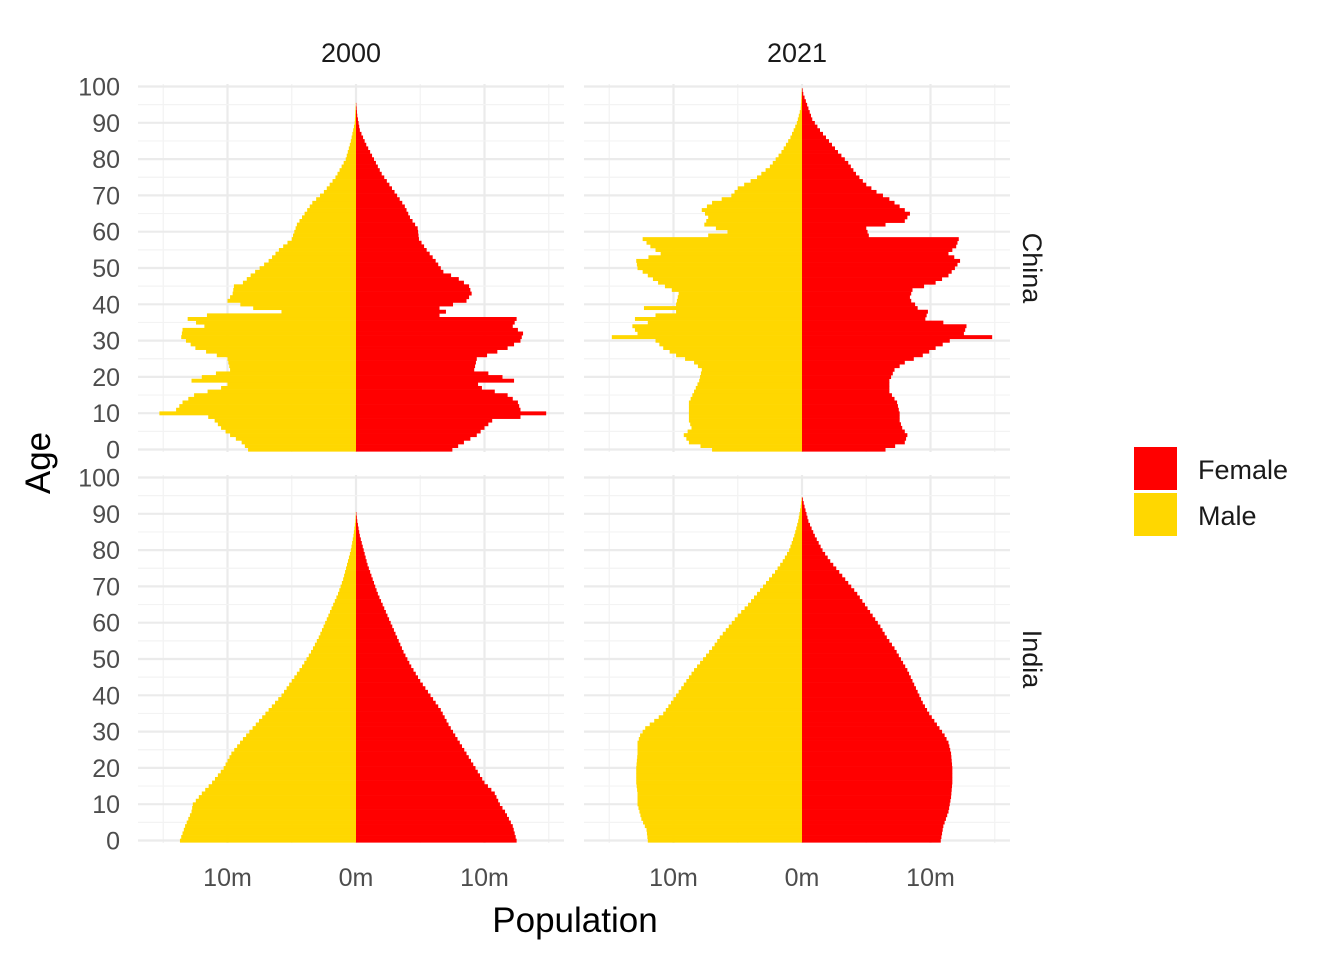 This screenshot has height=965, width=1344. I want to click on facet-label-2000: 2000, so click(351, 53).